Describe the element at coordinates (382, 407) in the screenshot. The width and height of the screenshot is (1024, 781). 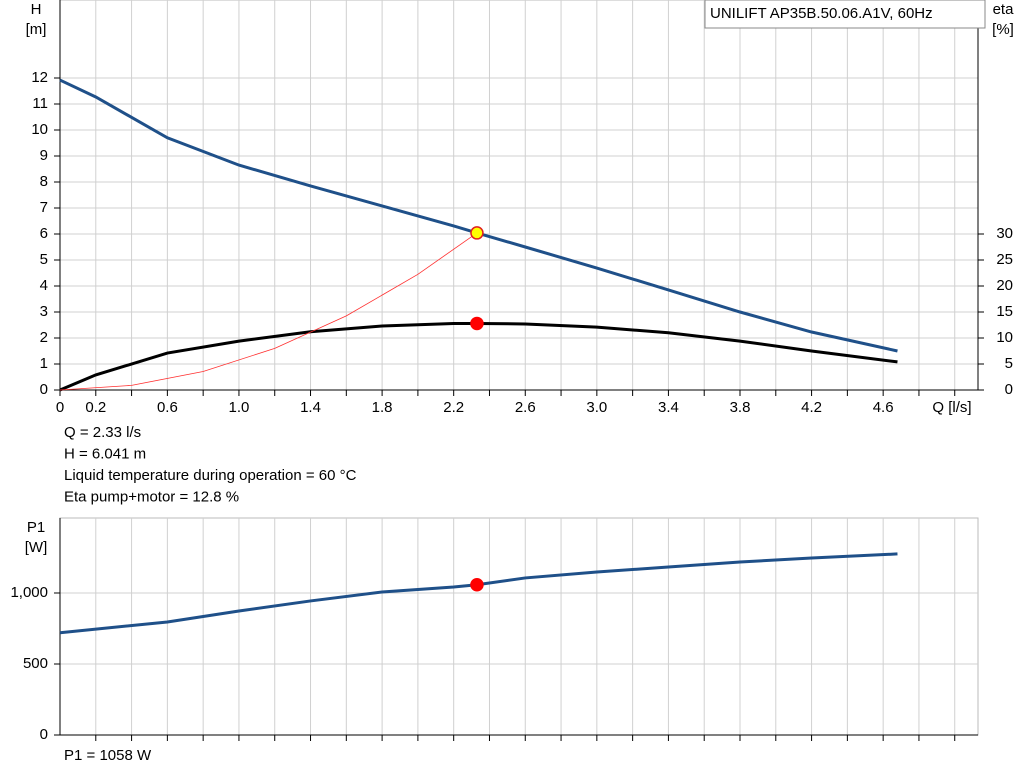
I see `x-tick-label: 1.8` at that location.